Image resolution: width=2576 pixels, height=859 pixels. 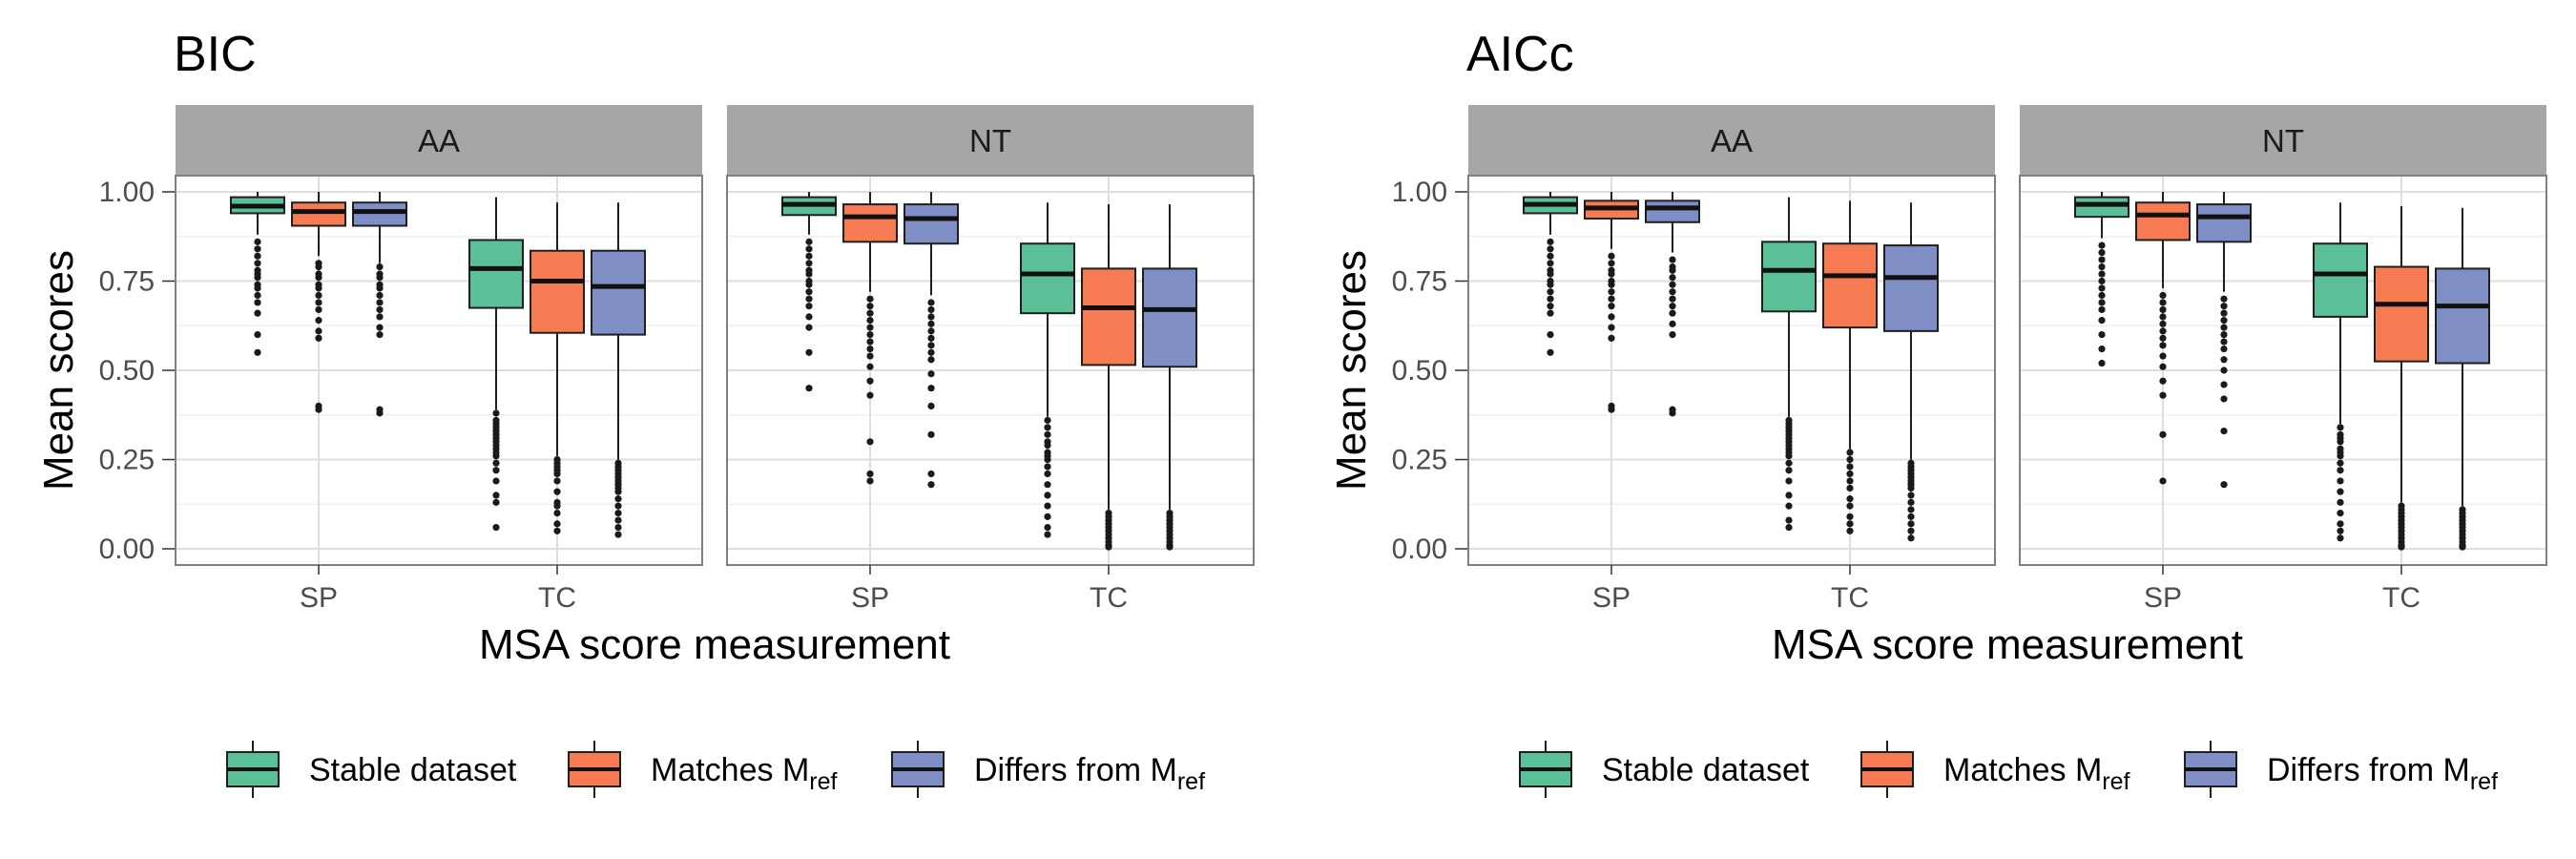 What do you see at coordinates (1731, 359) in the screenshot?
I see `facet-panel-aa: AA SP TC` at bounding box center [1731, 359].